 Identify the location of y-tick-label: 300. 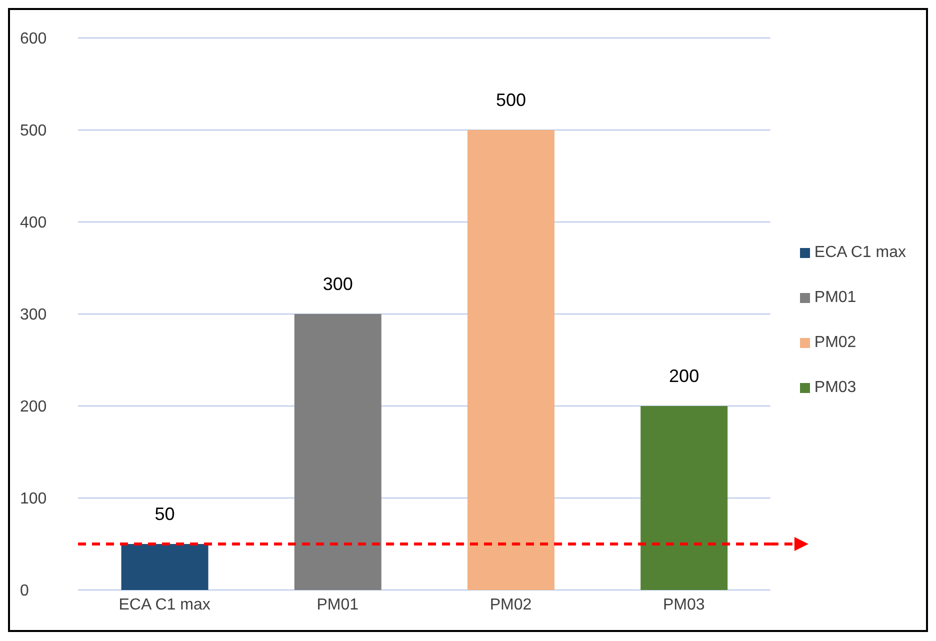
(33, 315).